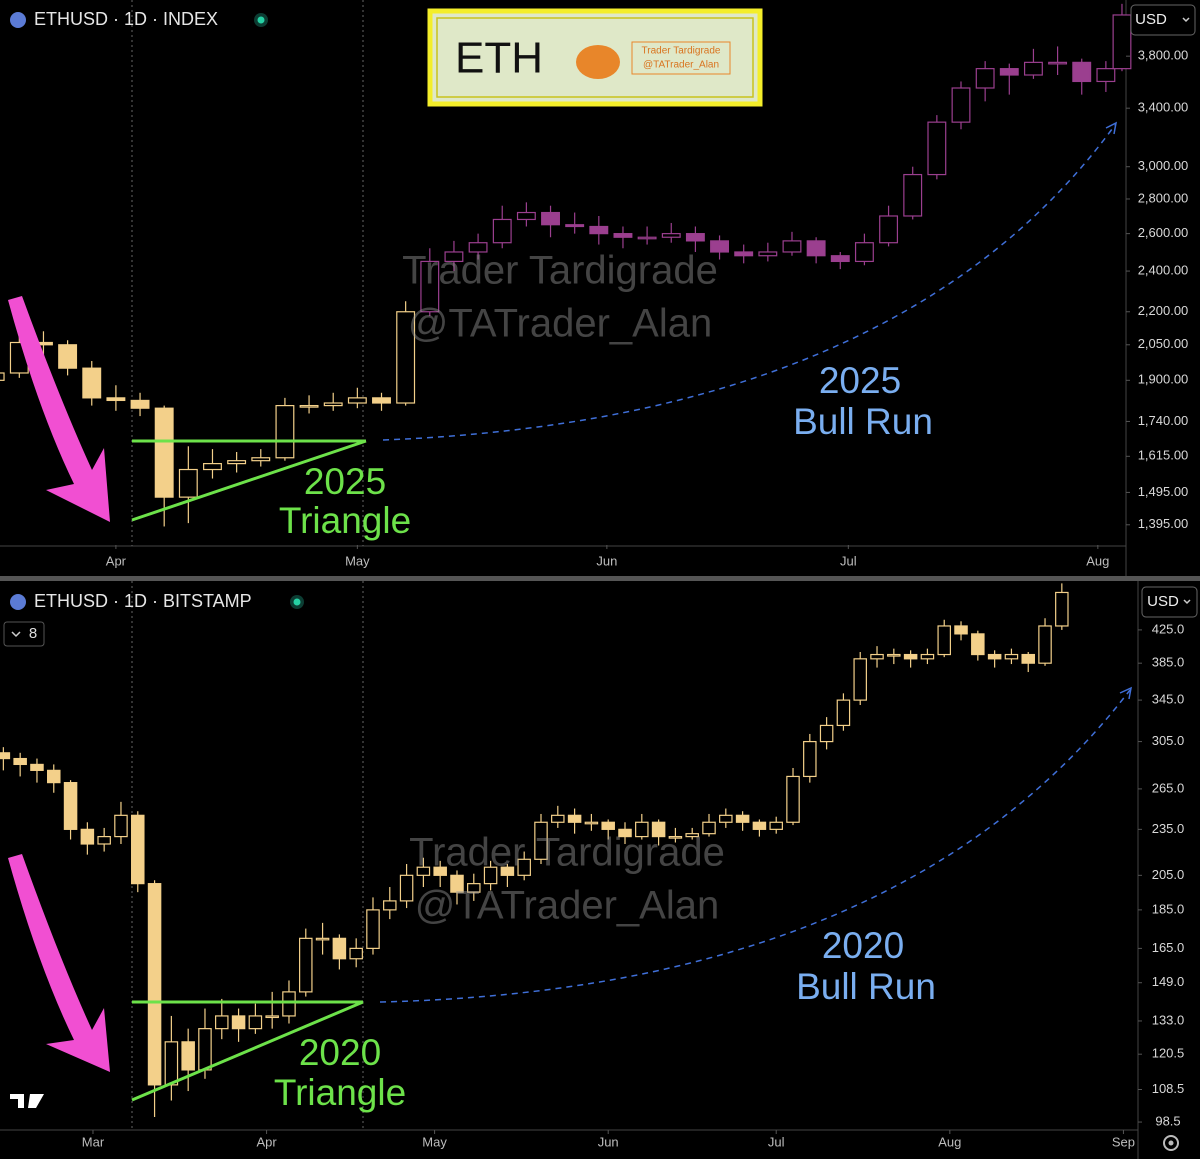  I want to click on y-tick-label: 425.0, so click(1168, 628).